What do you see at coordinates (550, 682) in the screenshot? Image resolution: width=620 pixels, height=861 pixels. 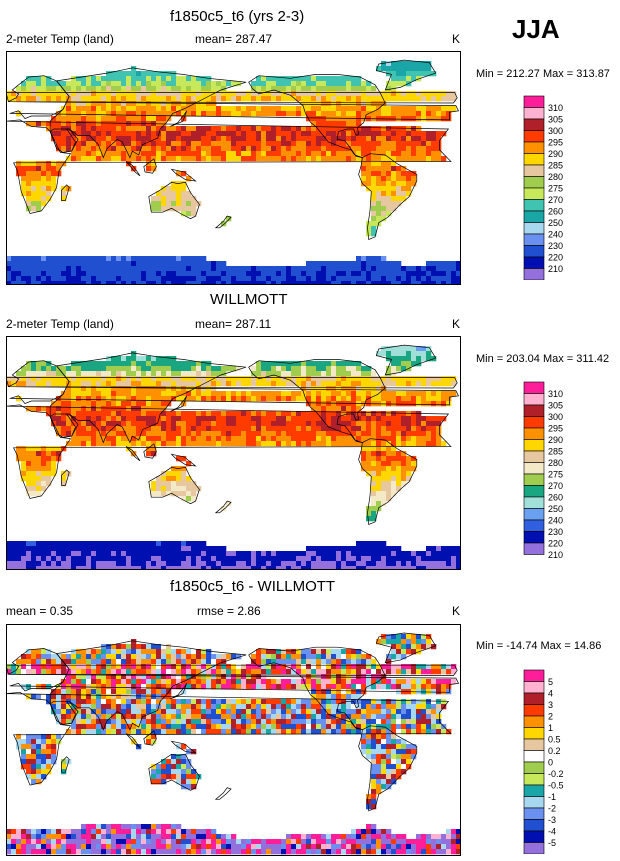 I see `colorbar-tick-label: 5` at bounding box center [550, 682].